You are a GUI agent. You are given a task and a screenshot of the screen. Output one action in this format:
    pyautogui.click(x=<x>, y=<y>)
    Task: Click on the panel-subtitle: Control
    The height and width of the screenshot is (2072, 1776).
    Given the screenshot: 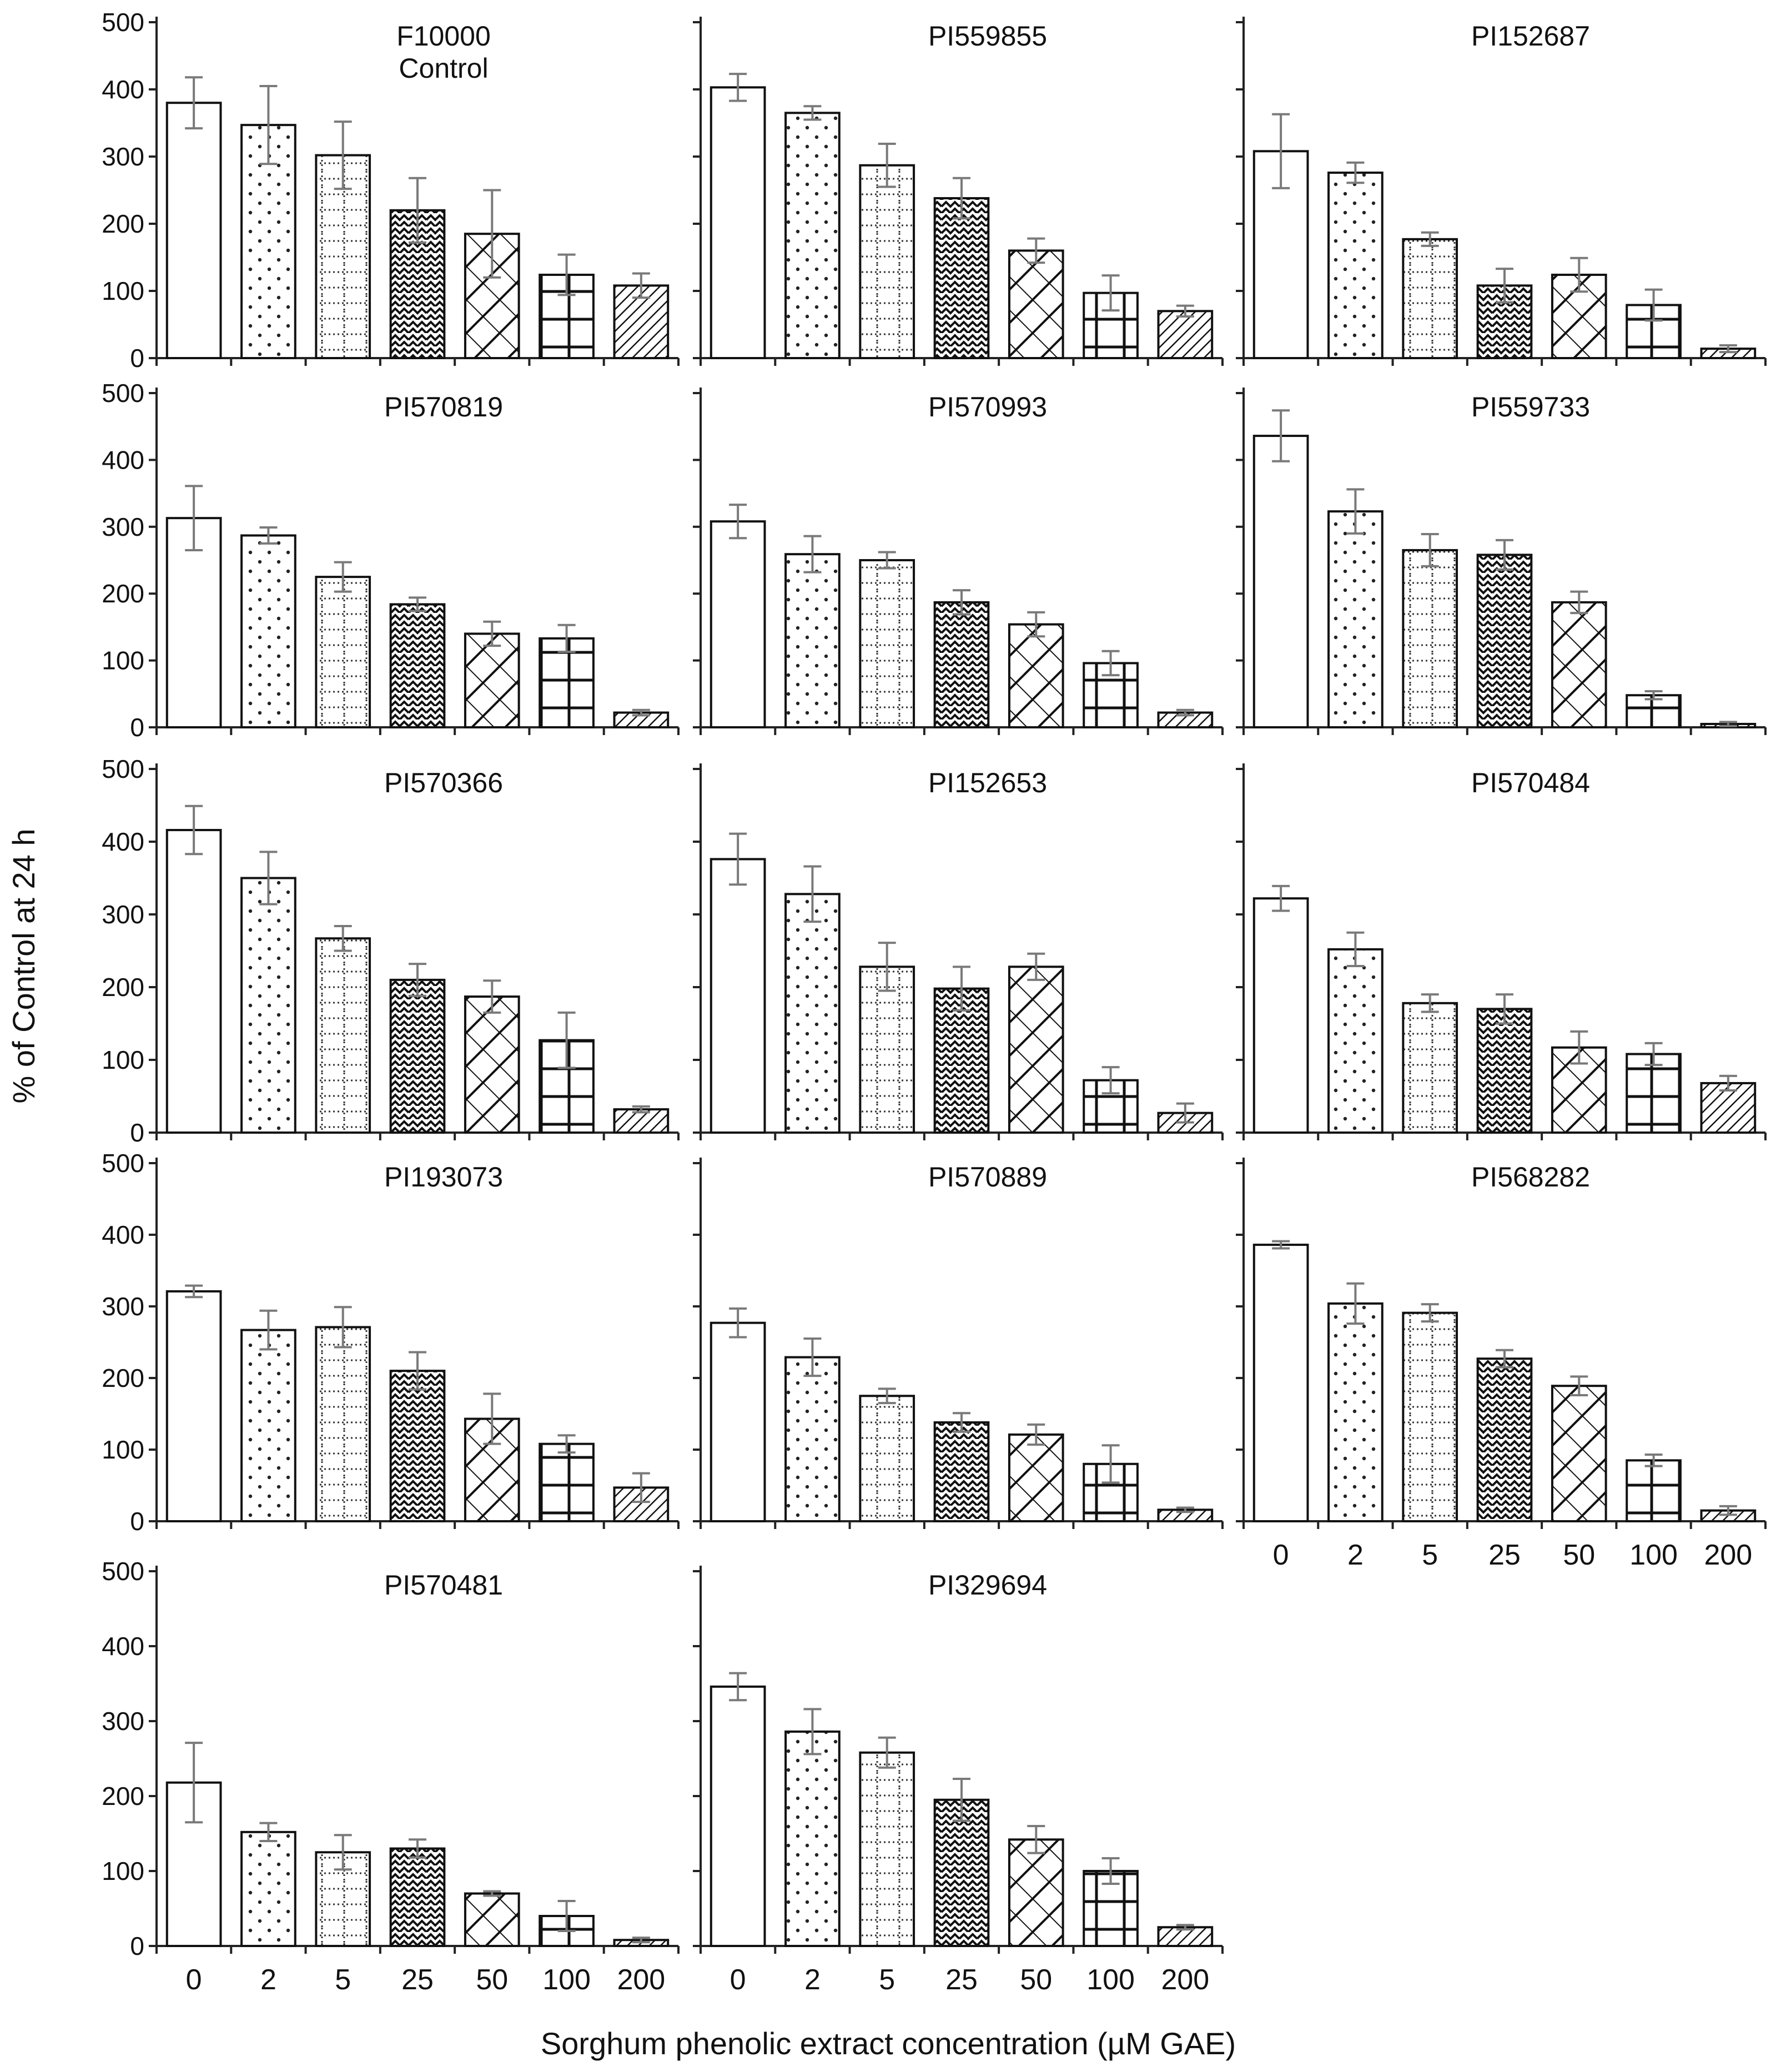 What is the action you would take?
    pyautogui.click(x=443, y=69)
    